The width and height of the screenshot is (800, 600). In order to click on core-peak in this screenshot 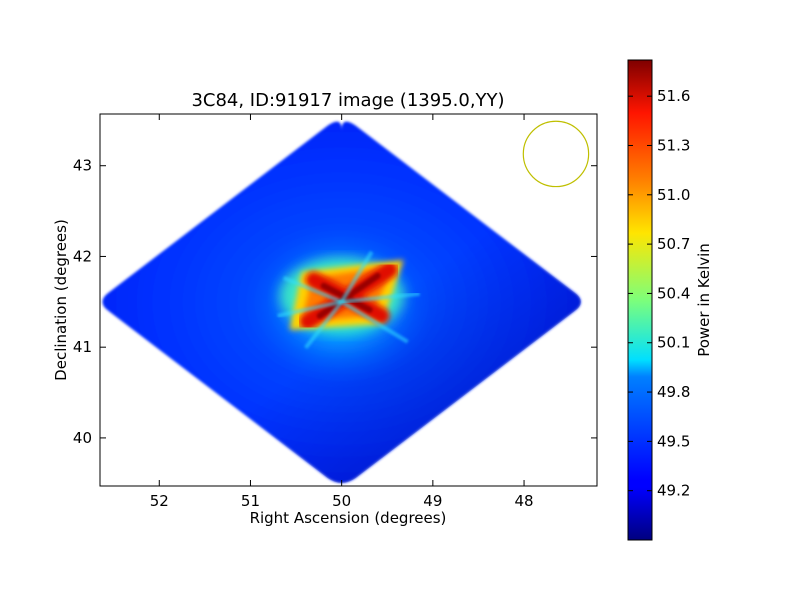, I will do `click(348, 295)`.